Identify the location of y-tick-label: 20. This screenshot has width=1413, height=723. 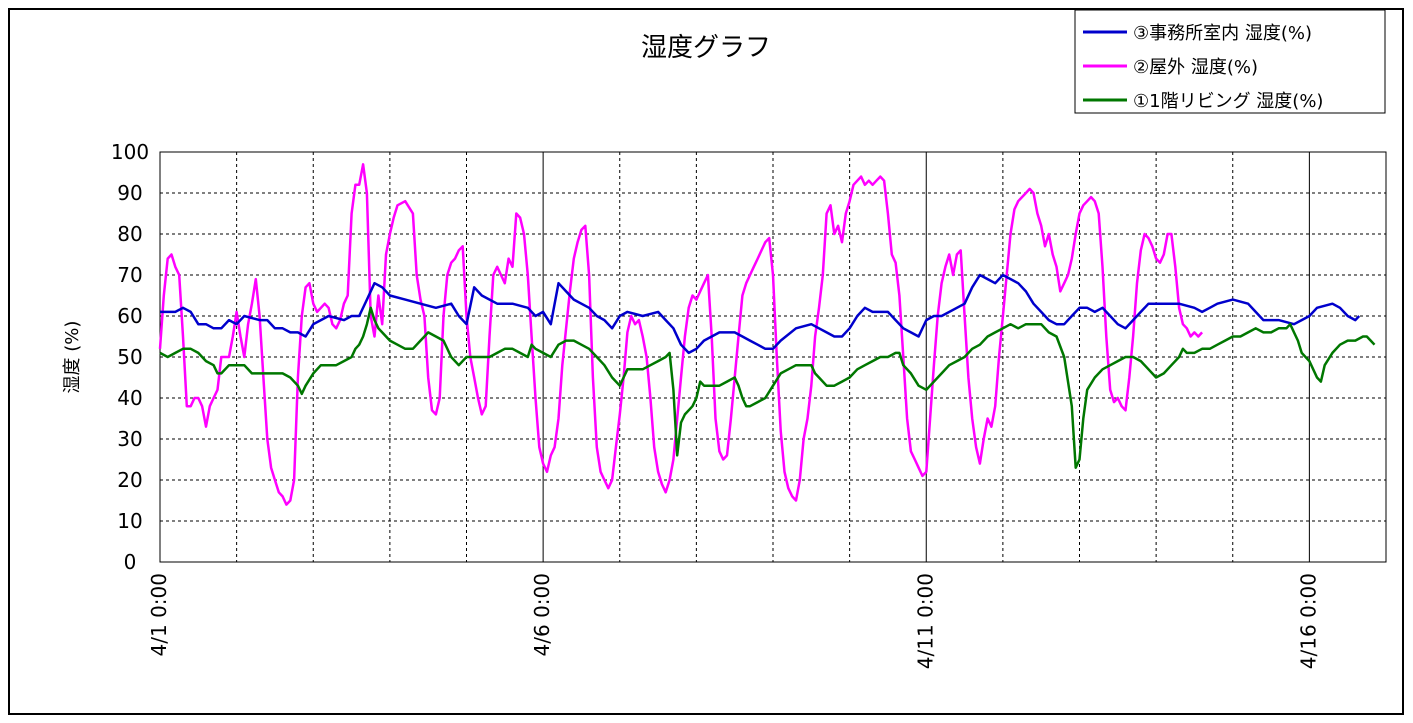
(129, 480).